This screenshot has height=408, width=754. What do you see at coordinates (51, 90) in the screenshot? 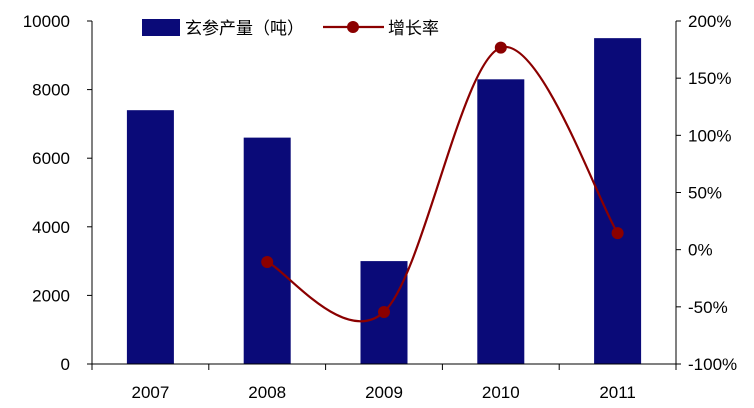
I see `left-tick-label: 8000` at bounding box center [51, 90].